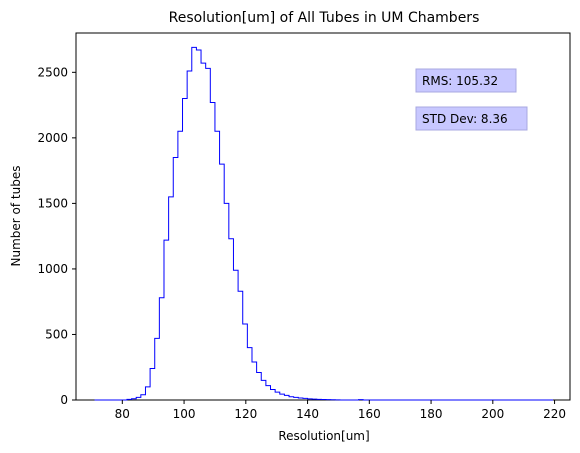 The width and height of the screenshot is (580, 453). I want to click on x-axis-label: Resolution[um], so click(323, 436).